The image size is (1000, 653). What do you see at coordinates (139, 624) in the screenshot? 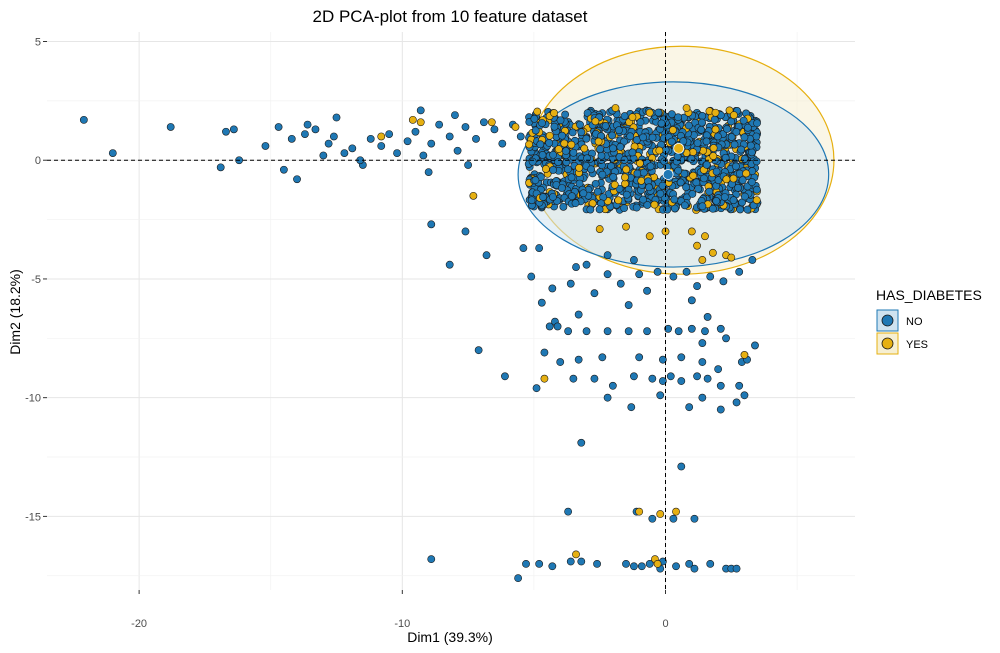
I see `x-tick-label: -20` at bounding box center [139, 624].